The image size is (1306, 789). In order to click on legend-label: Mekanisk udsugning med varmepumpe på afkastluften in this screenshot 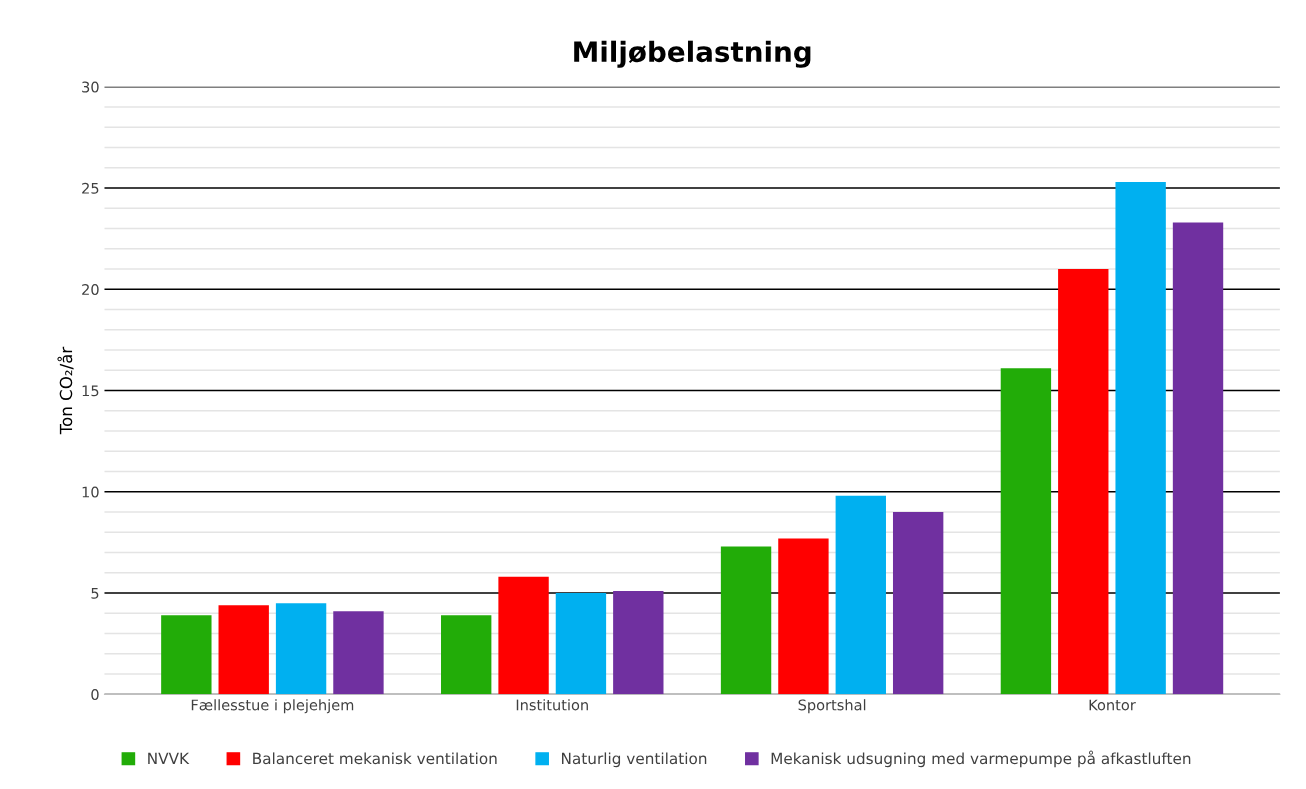, I will do `click(981, 759)`.